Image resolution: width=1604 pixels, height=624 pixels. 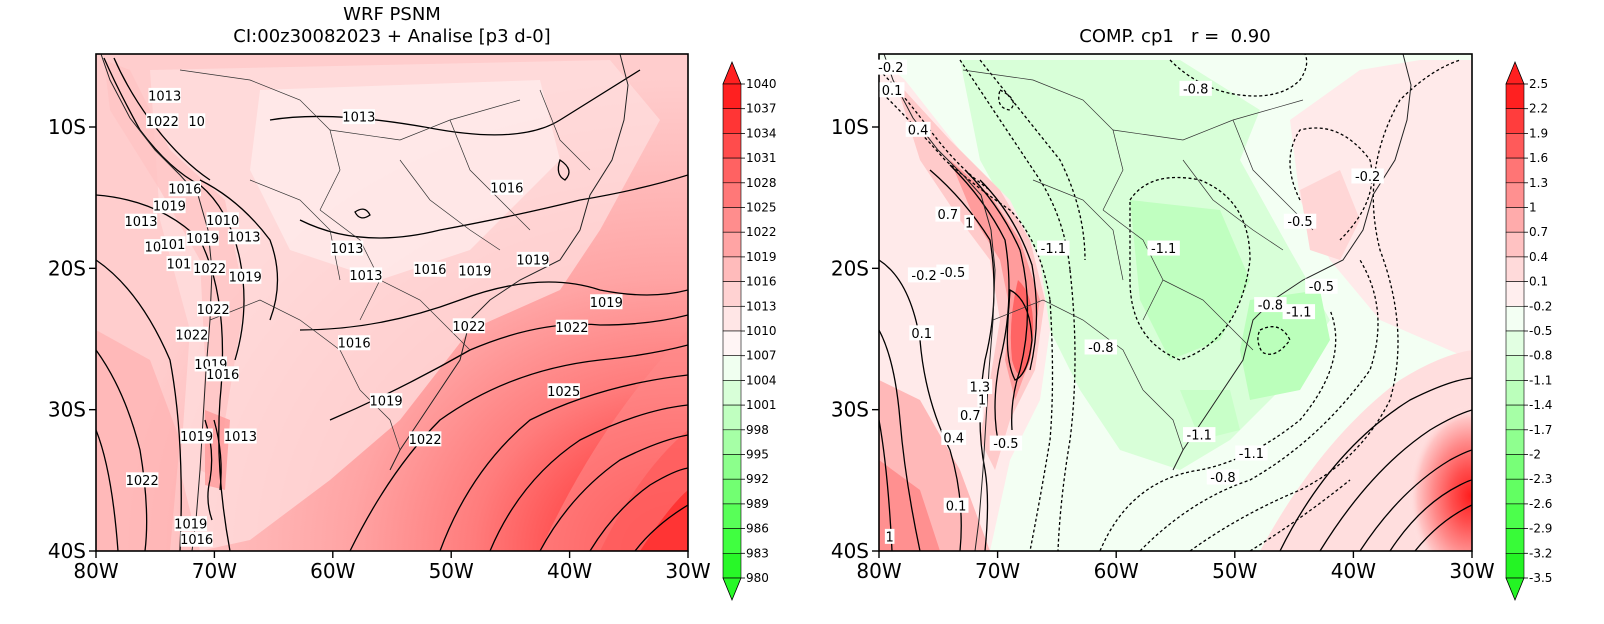 I want to click on contour-label: 0.7, so click(x=947, y=215).